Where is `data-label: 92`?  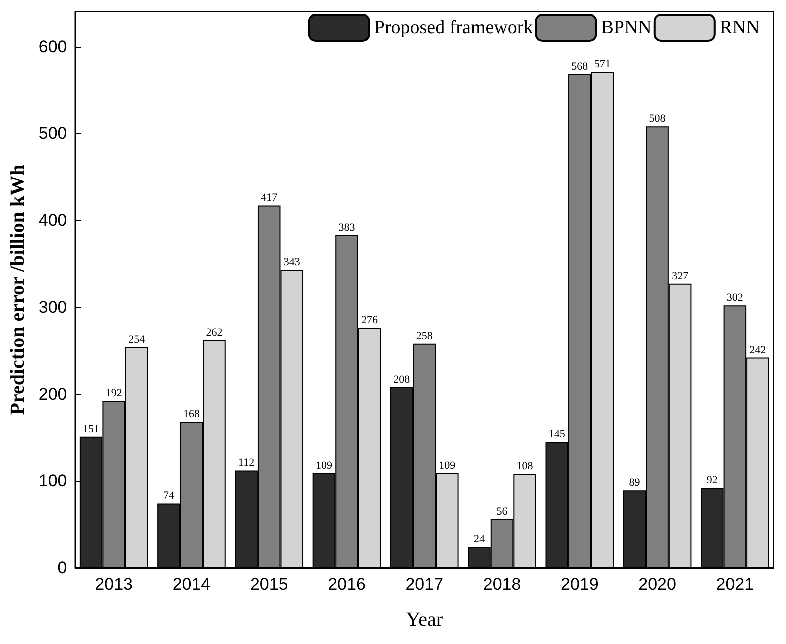 data-label: 92 is located at coordinates (712, 480).